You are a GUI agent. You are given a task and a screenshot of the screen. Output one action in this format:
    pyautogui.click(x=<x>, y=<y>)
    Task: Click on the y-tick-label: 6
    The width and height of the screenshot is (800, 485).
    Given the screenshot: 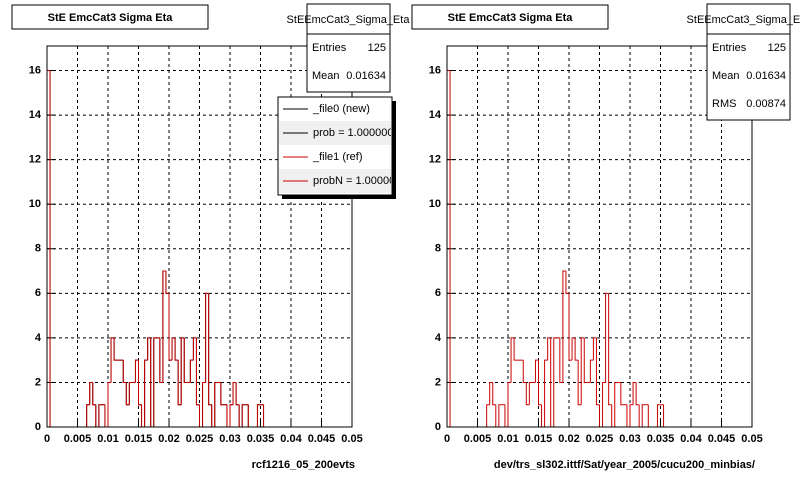 What is the action you would take?
    pyautogui.click(x=438, y=293)
    